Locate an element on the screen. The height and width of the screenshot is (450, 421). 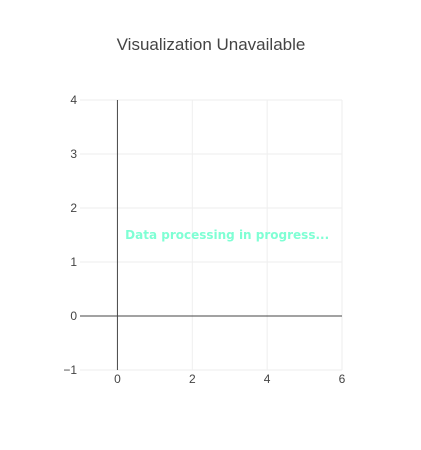
x-tick-label: 6 is located at coordinates (342, 379).